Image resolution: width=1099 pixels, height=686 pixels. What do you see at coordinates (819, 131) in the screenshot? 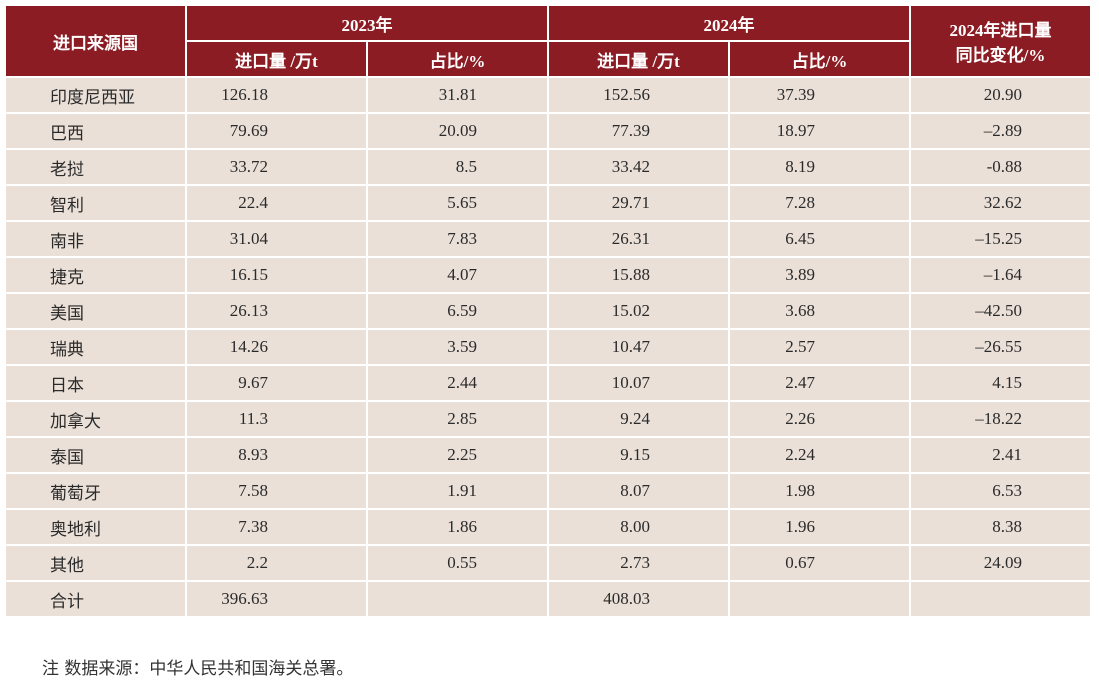
I see `share-2024-cell: 18.97` at bounding box center [819, 131].